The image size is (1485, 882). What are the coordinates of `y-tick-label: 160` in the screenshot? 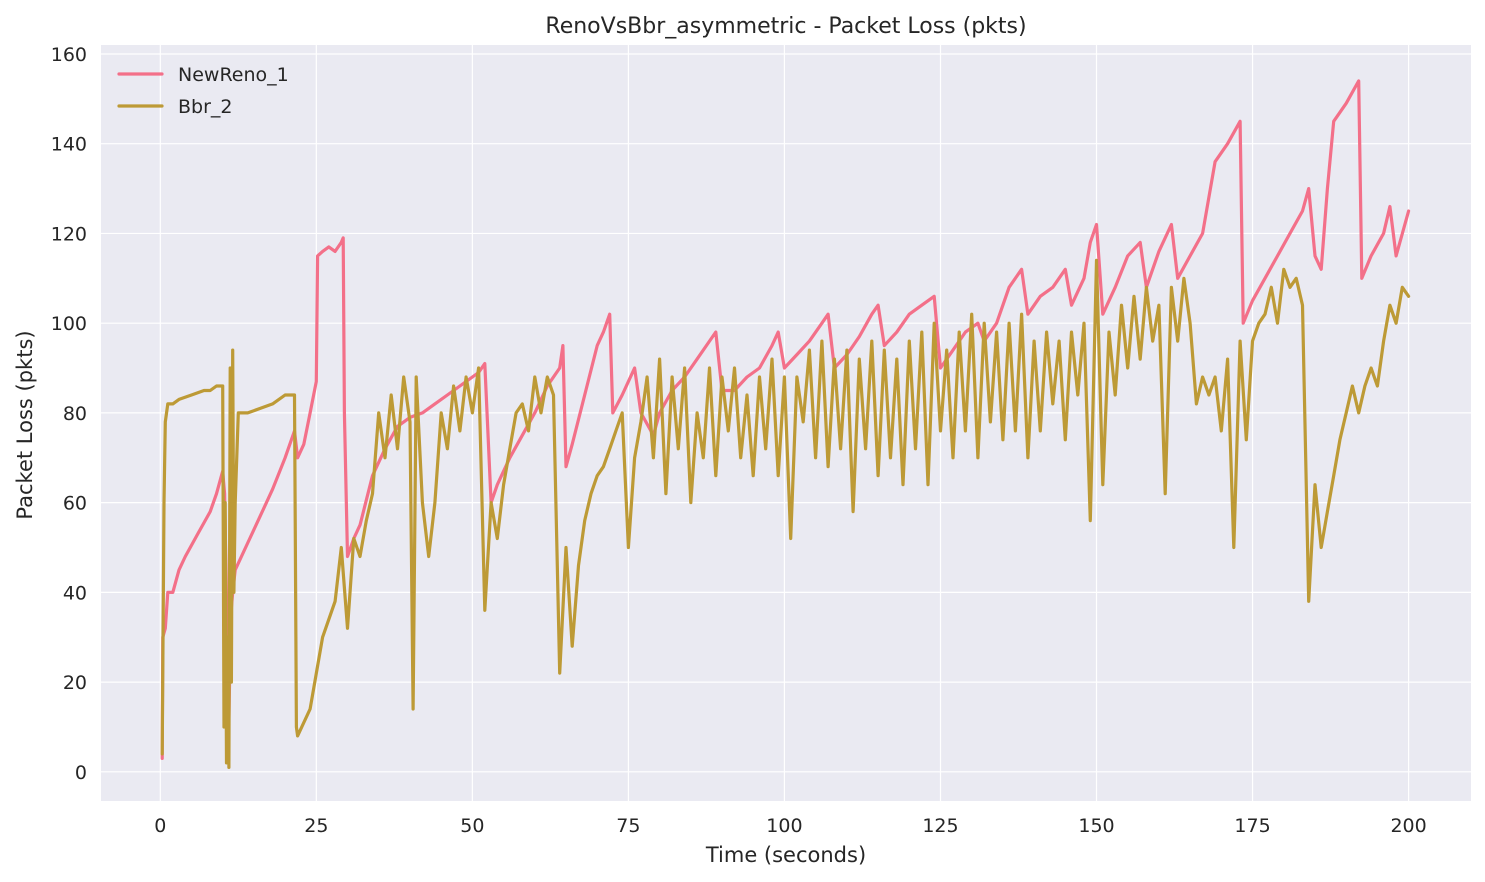 It's located at (69, 55).